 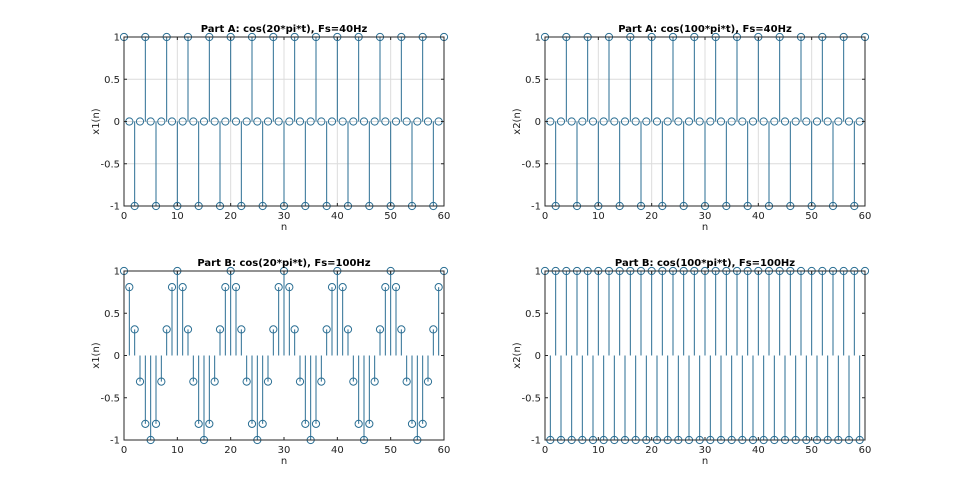 What do you see at coordinates (284, 29) in the screenshot?
I see `chart-title: Part A: cos(20*pi*t), Fs=40Hz` at bounding box center [284, 29].